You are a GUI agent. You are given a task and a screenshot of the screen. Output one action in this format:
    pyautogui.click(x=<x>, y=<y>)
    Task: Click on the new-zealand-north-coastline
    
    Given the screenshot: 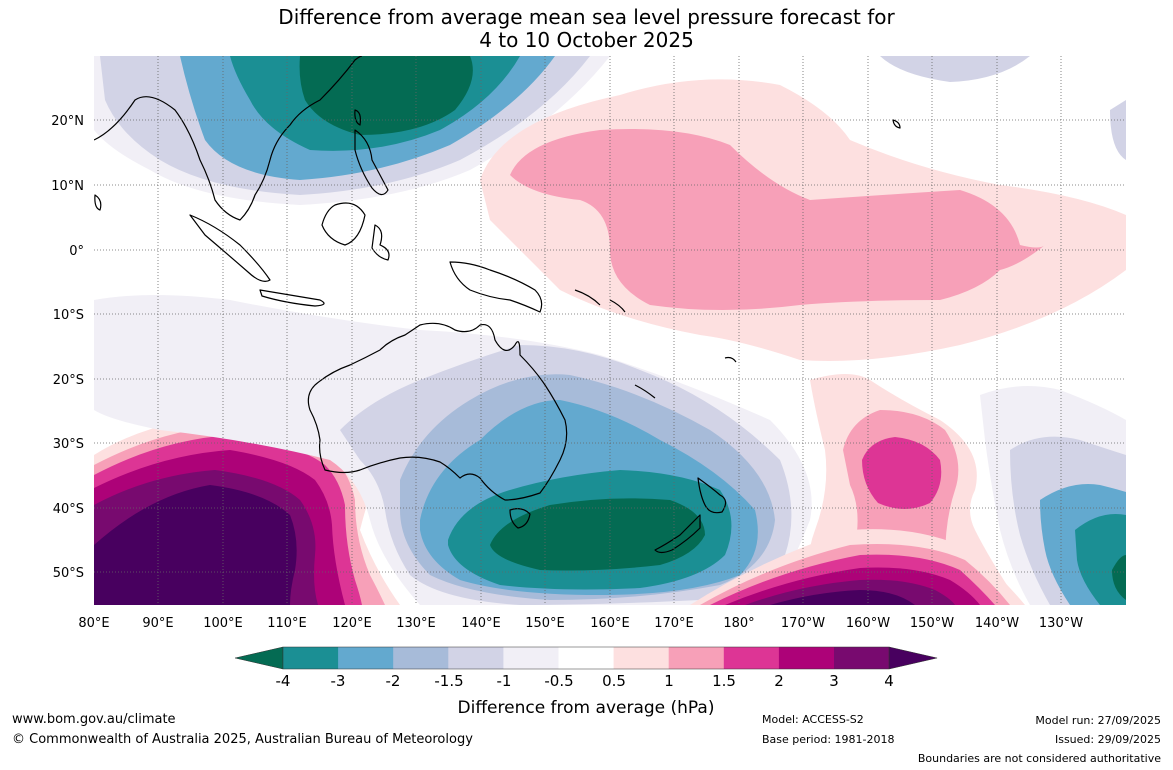 What is the action you would take?
    pyautogui.click(x=712, y=495)
    